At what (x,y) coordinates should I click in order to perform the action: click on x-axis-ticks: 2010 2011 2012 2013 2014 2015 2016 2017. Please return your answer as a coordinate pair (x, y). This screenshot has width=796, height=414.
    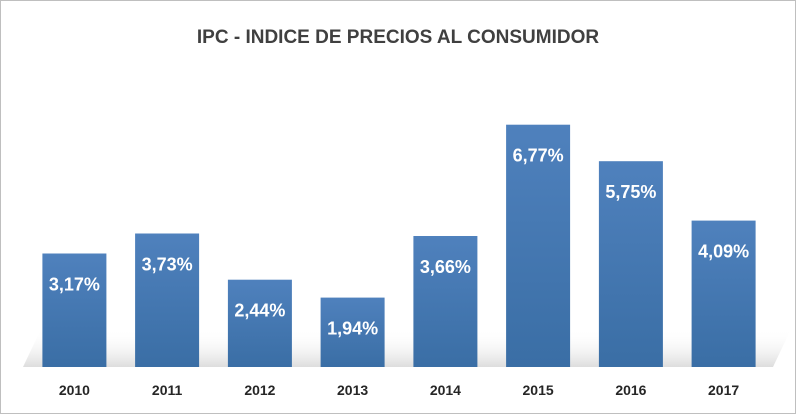
    Looking at the image, I should click on (399, 390).